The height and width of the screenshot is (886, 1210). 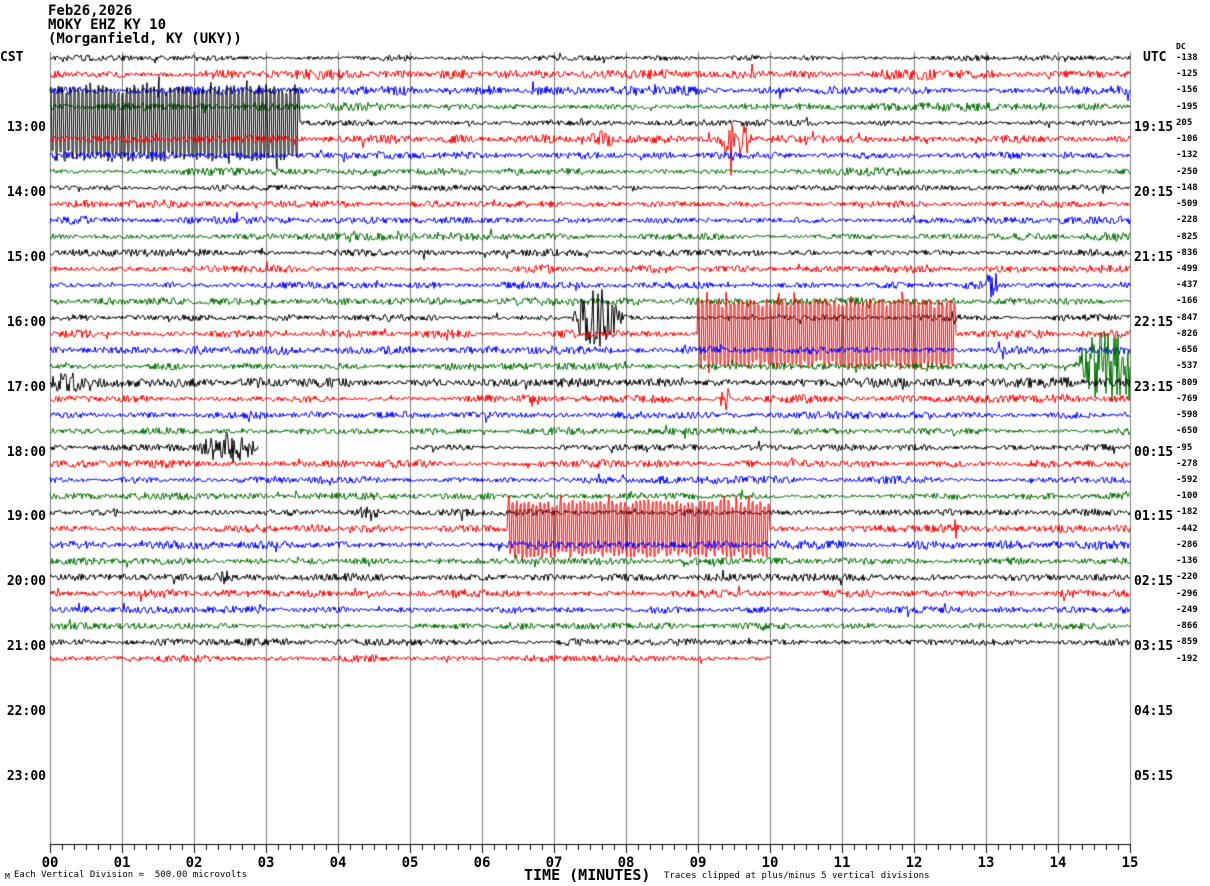 I want to click on dc-offset-value: -296, so click(x=1187, y=593).